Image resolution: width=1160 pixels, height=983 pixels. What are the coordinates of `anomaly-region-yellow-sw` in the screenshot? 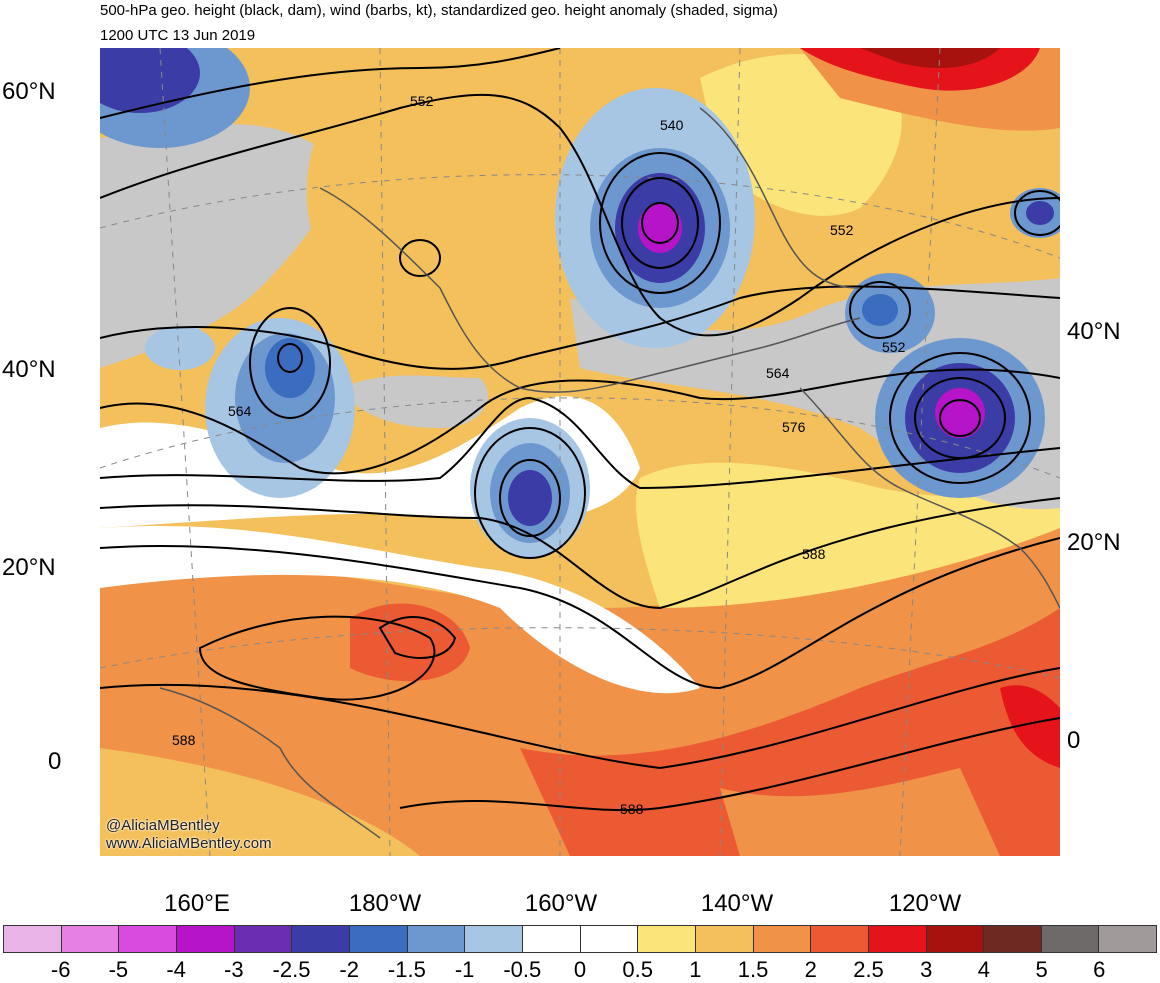 It's located at (260, 802).